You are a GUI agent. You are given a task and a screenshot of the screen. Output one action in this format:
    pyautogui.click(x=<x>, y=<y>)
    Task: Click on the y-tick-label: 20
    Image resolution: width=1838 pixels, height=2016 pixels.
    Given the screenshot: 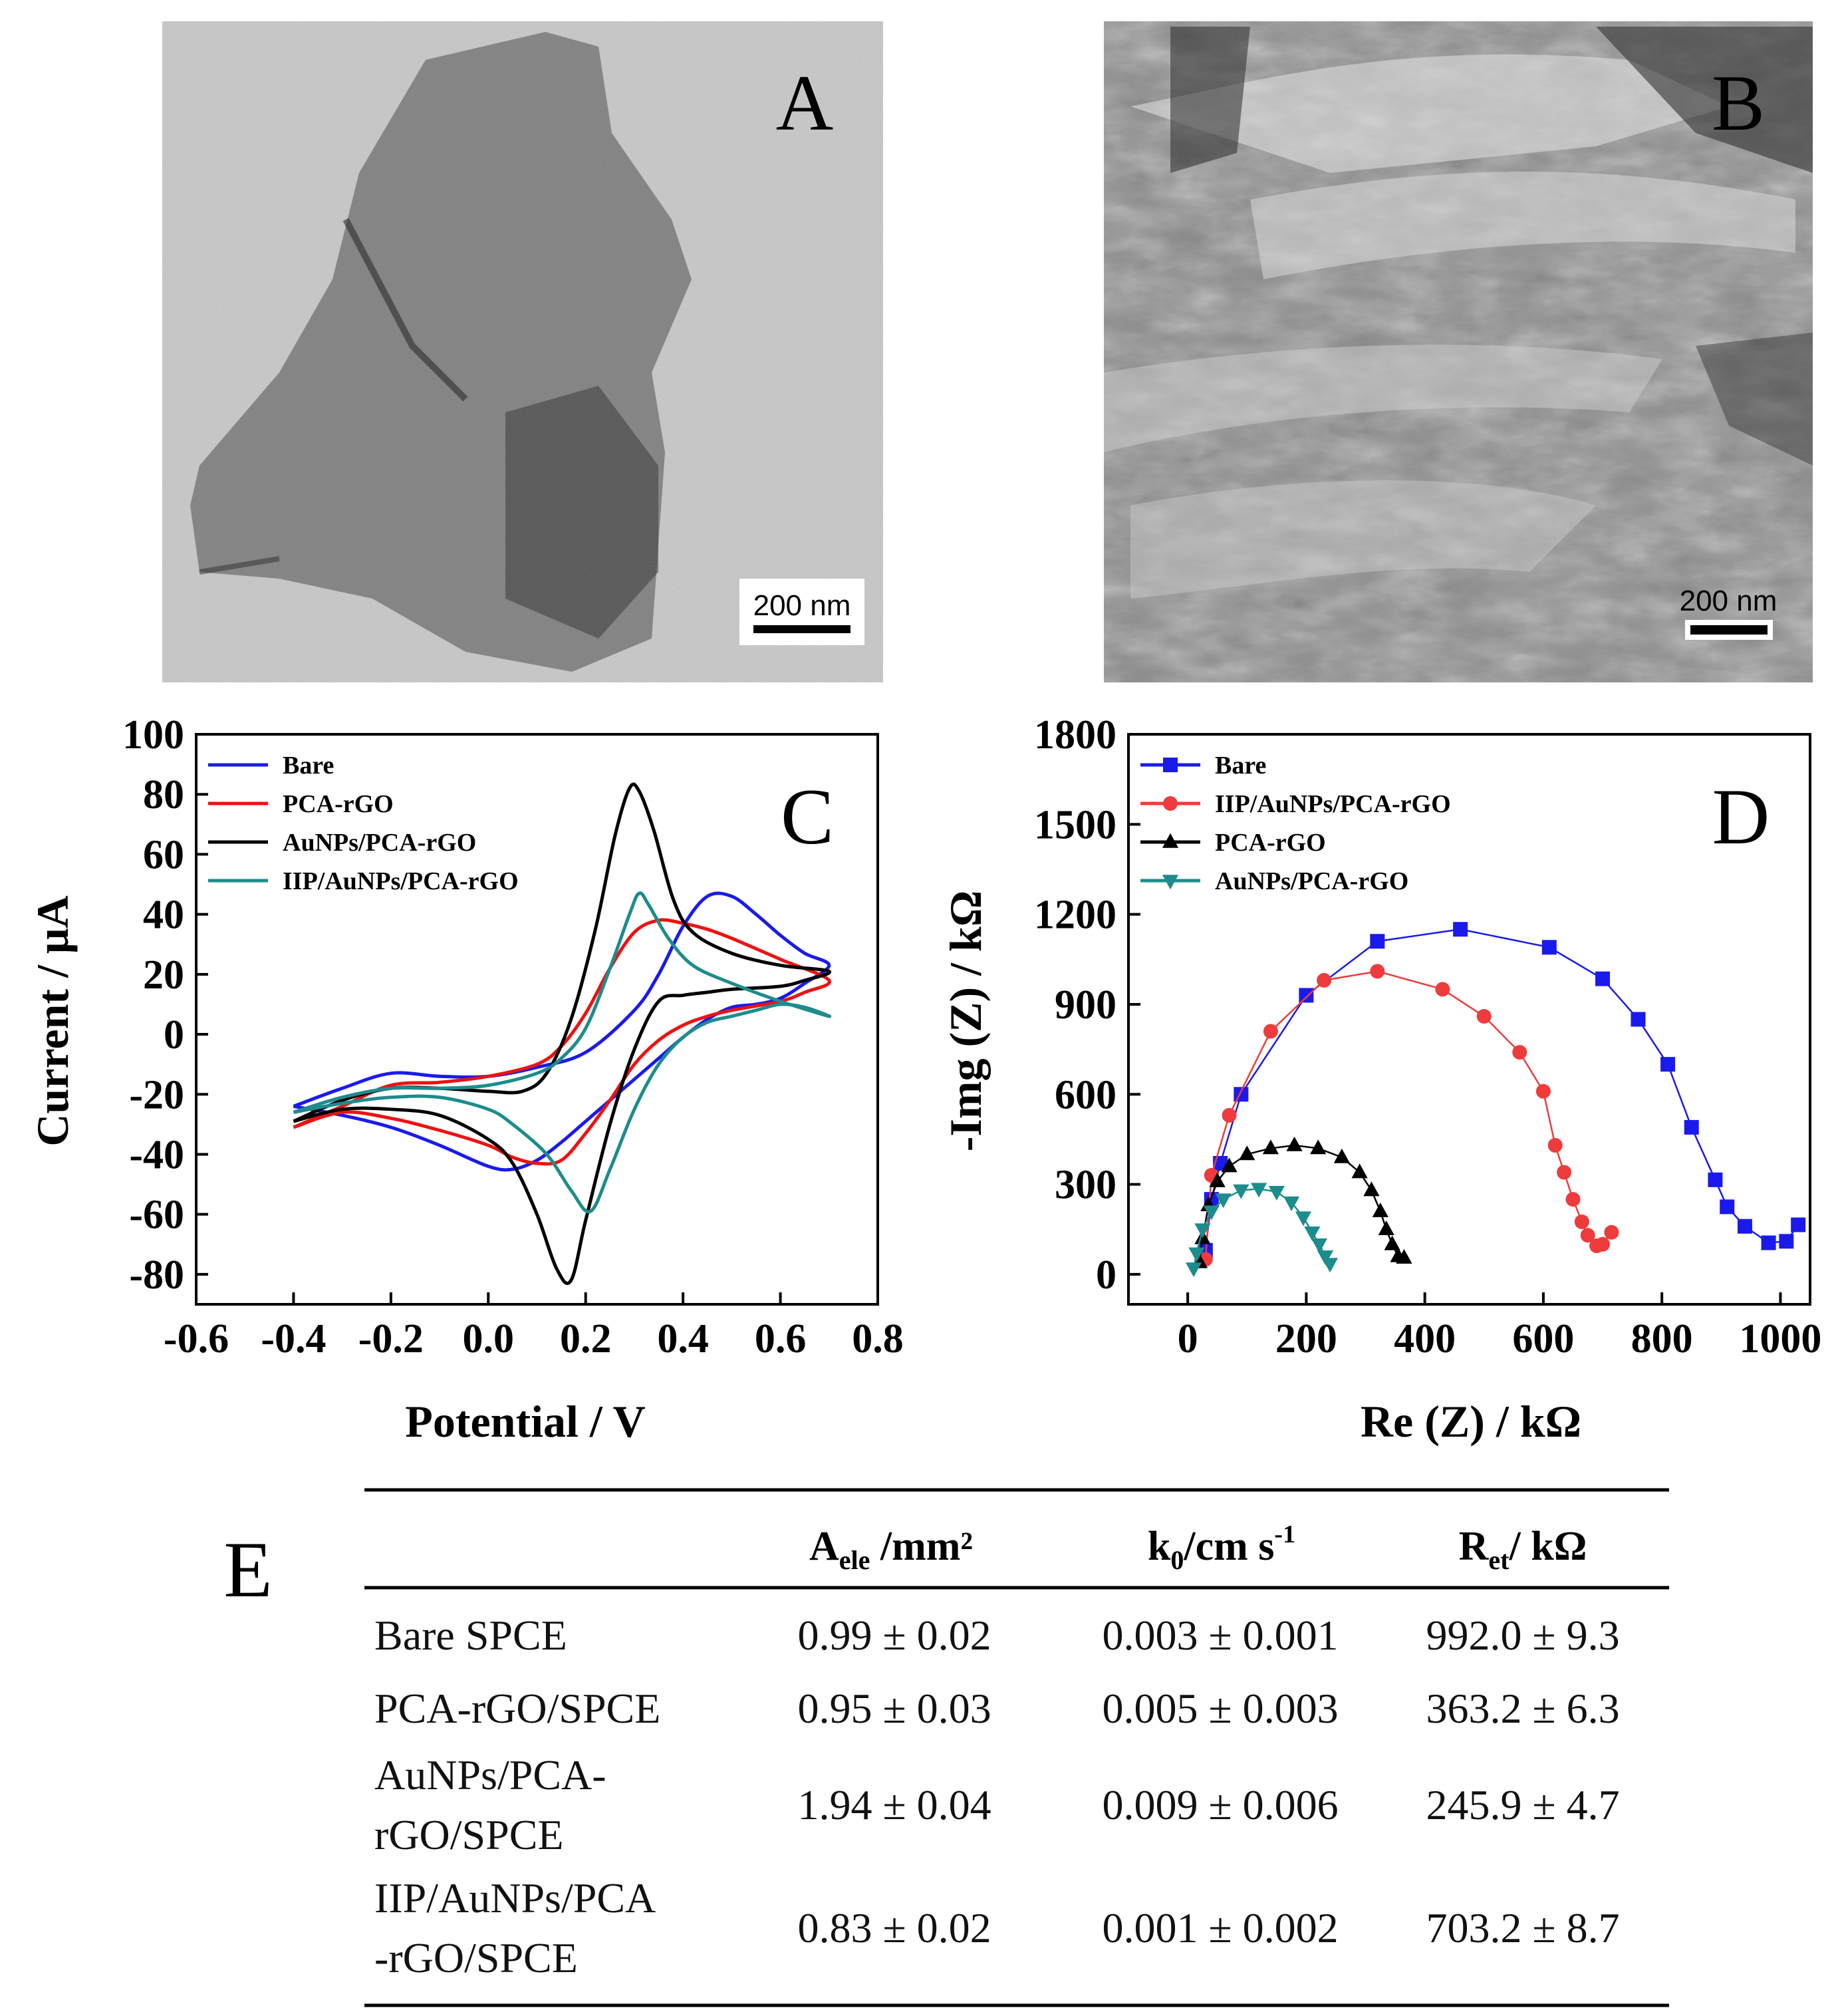 What is the action you would take?
    pyautogui.click(x=163, y=975)
    